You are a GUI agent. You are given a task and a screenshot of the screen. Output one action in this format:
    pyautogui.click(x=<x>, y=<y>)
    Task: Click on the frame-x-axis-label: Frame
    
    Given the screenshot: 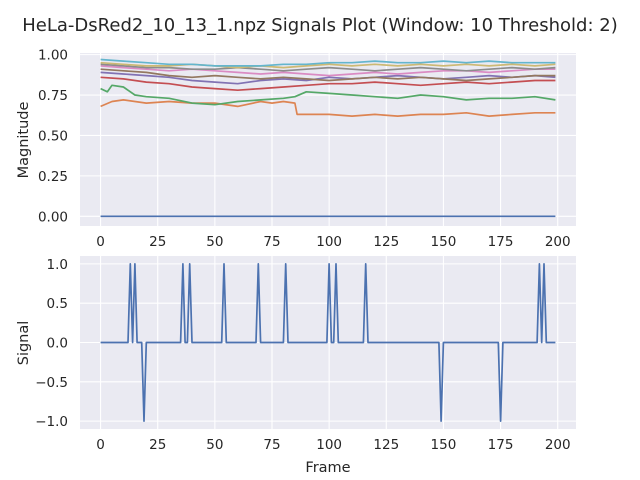 What is the action you would take?
    pyautogui.click(x=327, y=468)
    